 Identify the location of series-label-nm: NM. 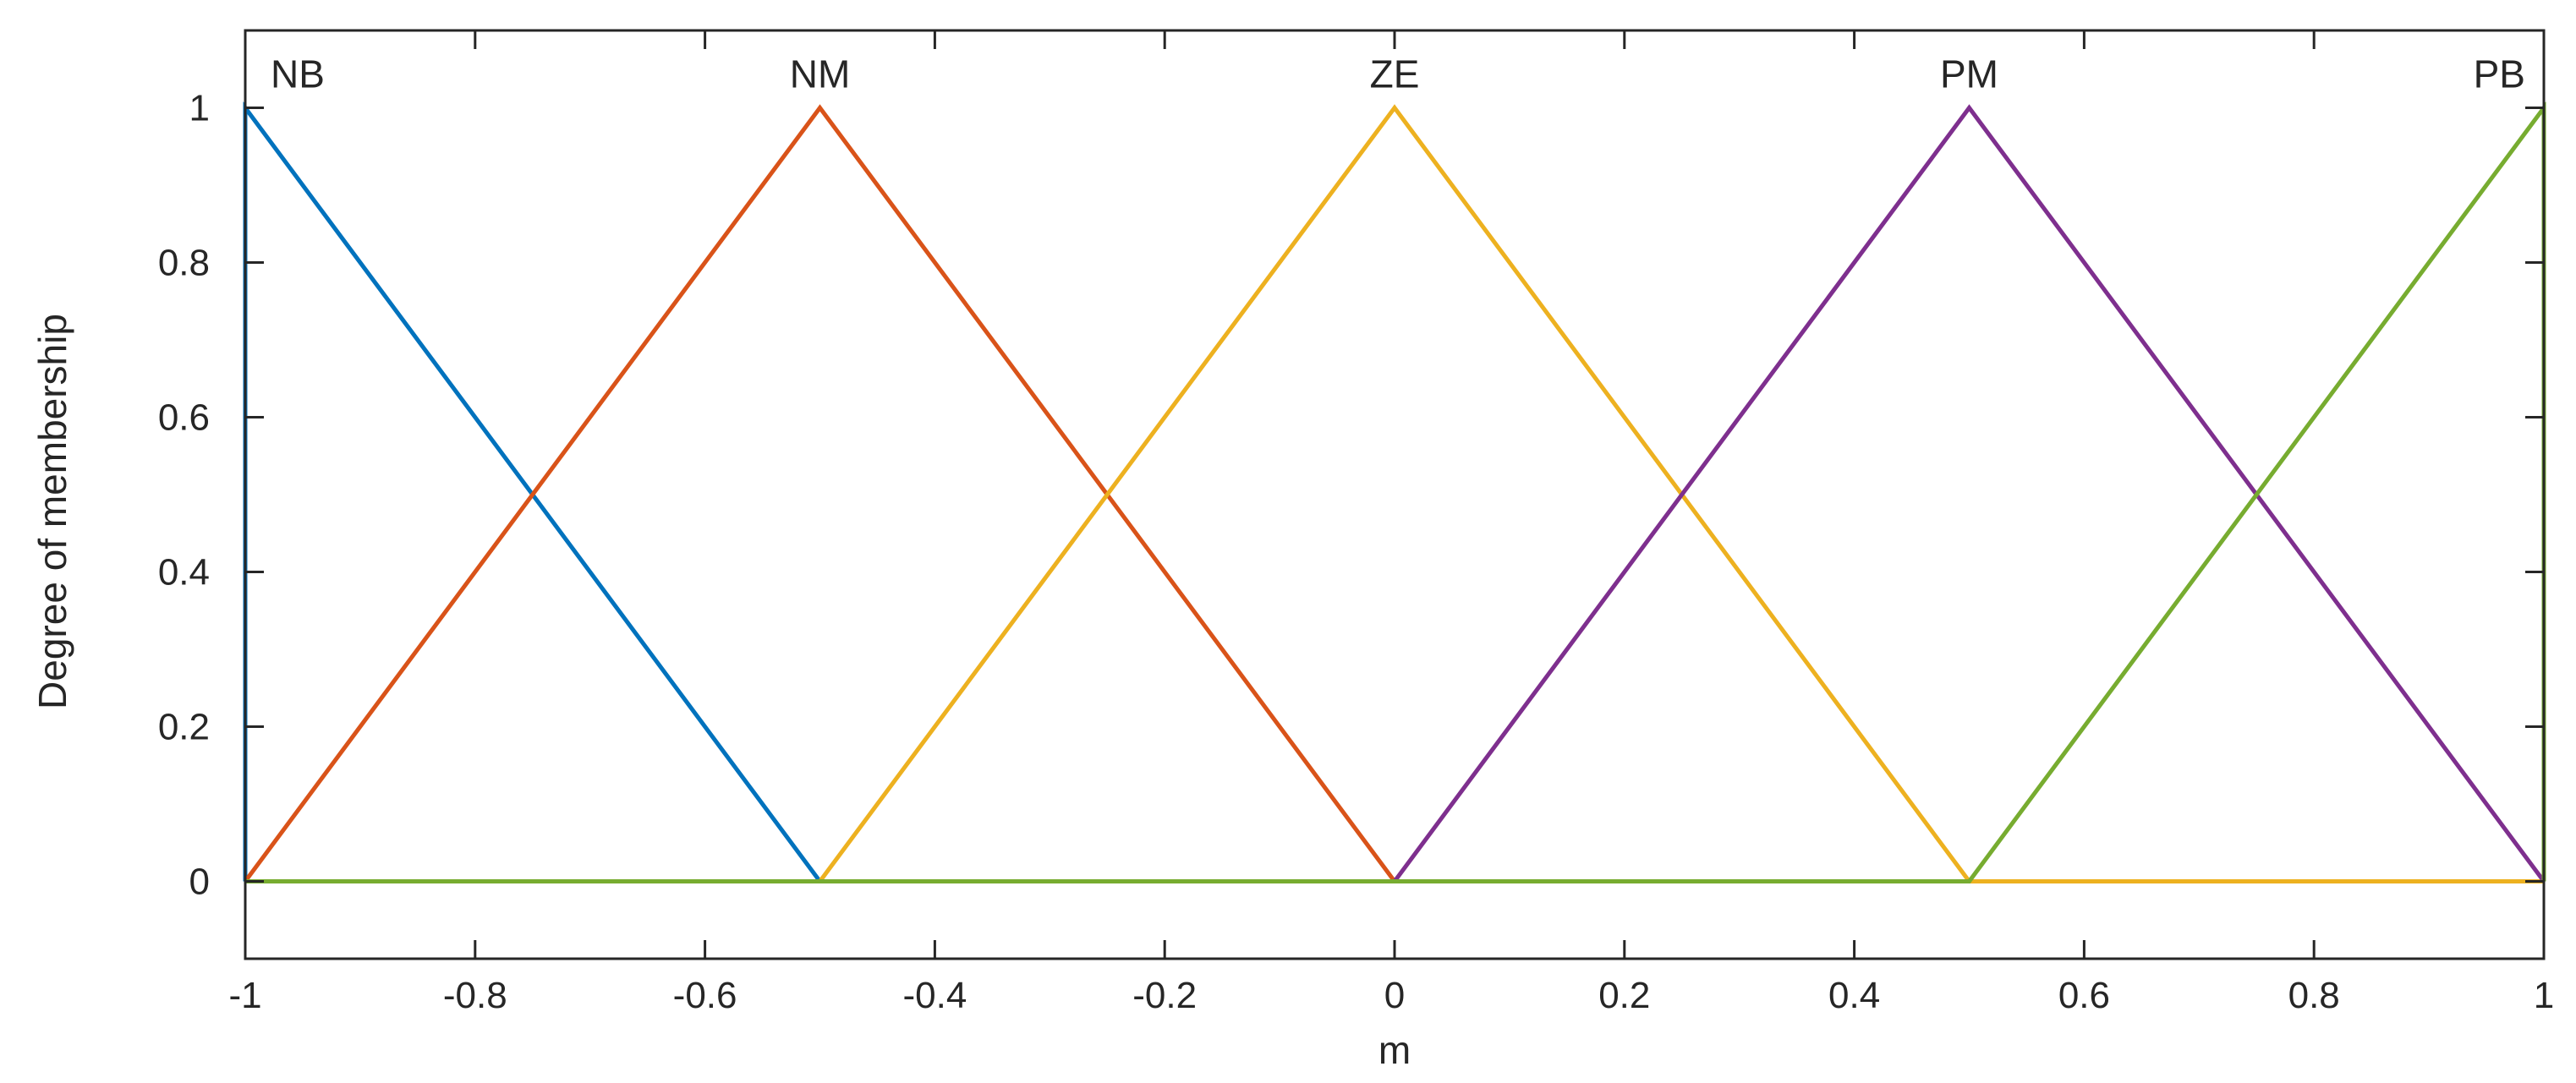
(820, 74).